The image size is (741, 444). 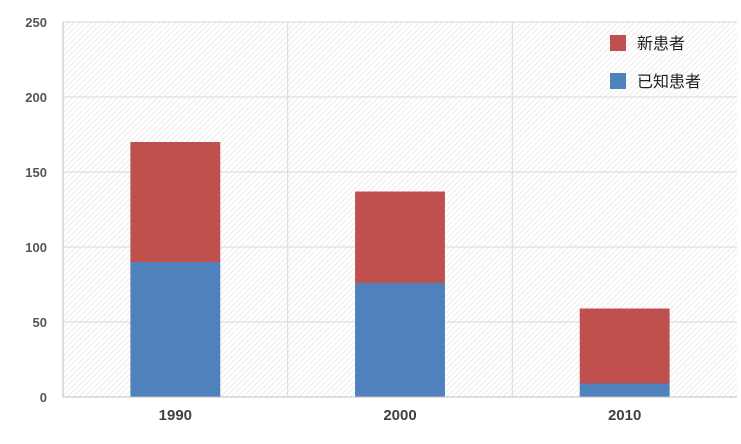 What do you see at coordinates (624, 346) in the screenshot?
I see `bar-2010-new-patients` at bounding box center [624, 346].